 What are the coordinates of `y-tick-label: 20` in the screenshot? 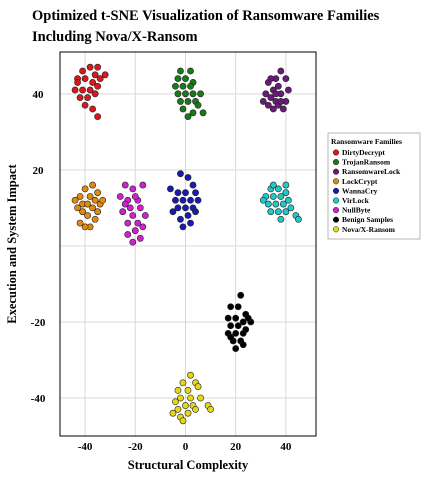 It's located at (39, 171).